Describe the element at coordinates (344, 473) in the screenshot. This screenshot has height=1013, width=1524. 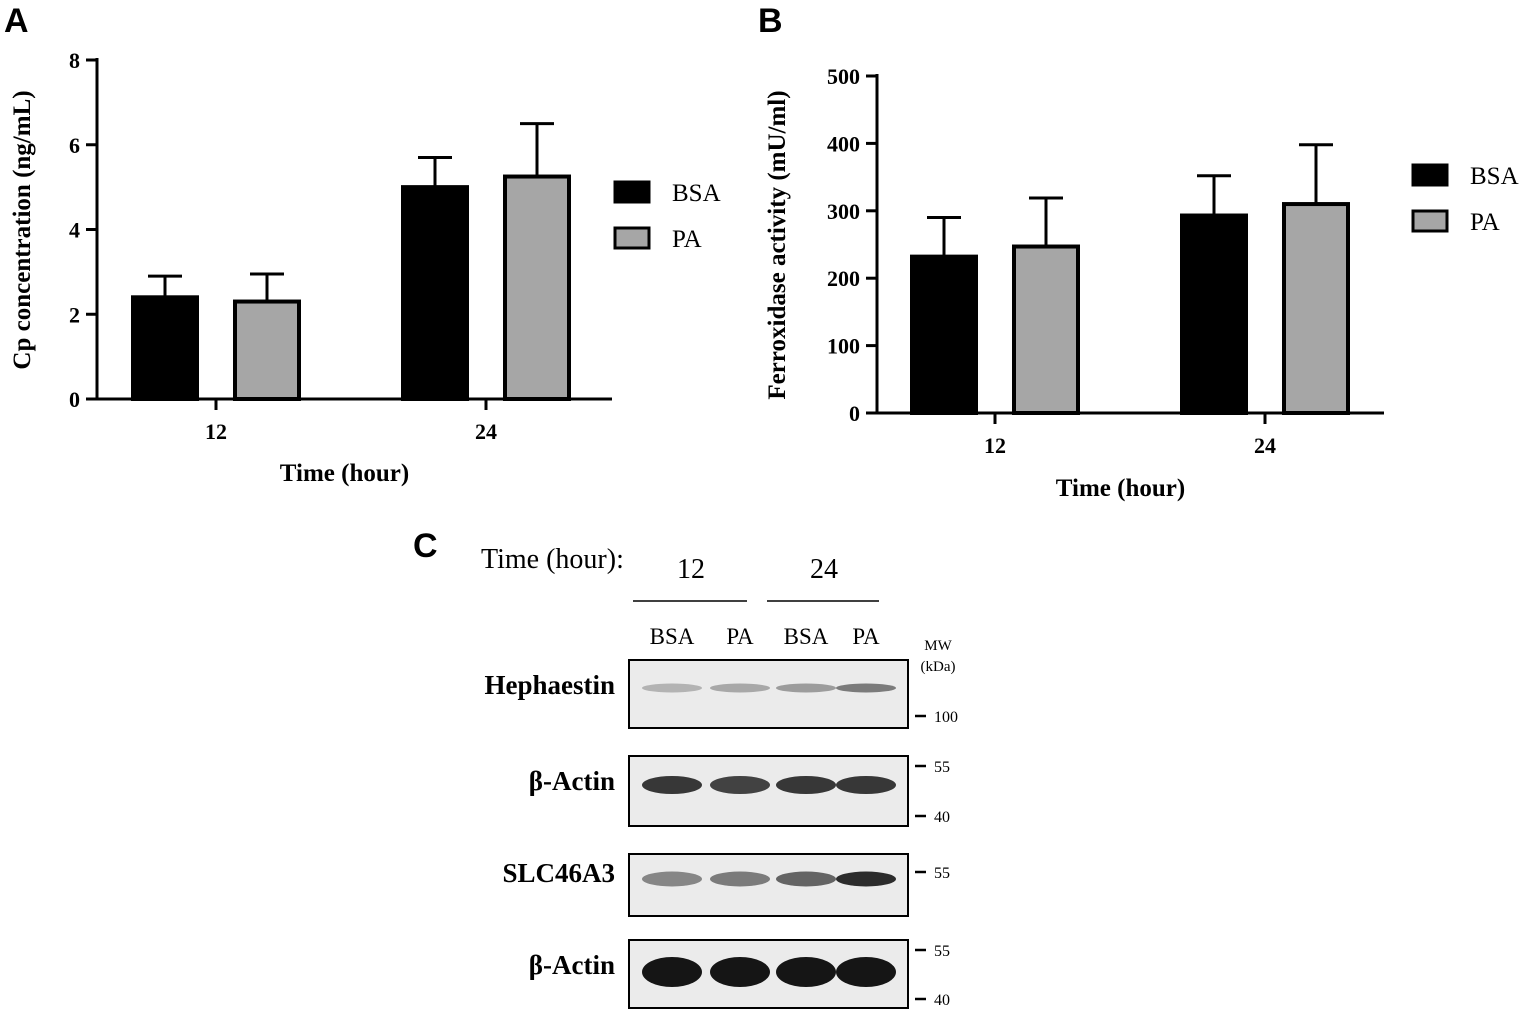
I see `chart-a-x-axis-label: Time (hour)` at that location.